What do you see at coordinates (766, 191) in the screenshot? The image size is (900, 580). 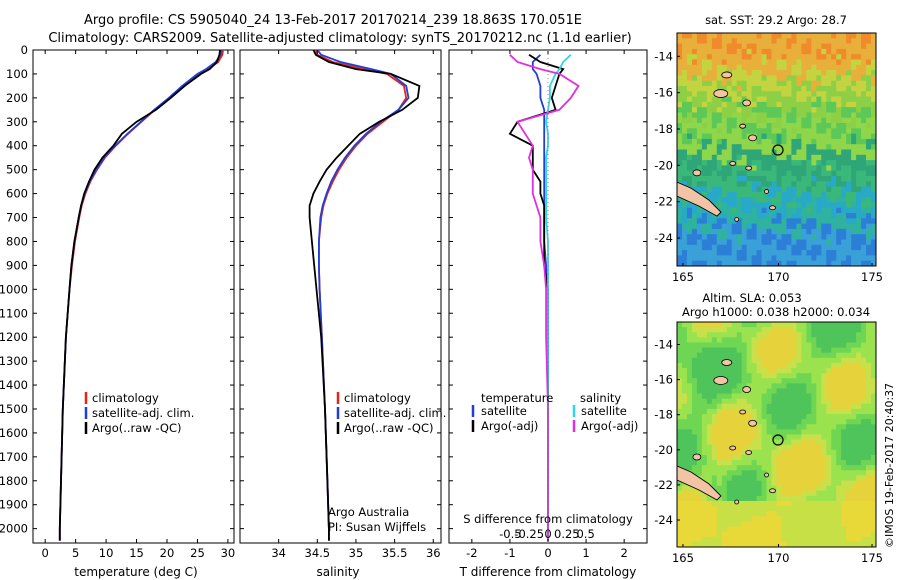 I see `island-shape` at bounding box center [766, 191].